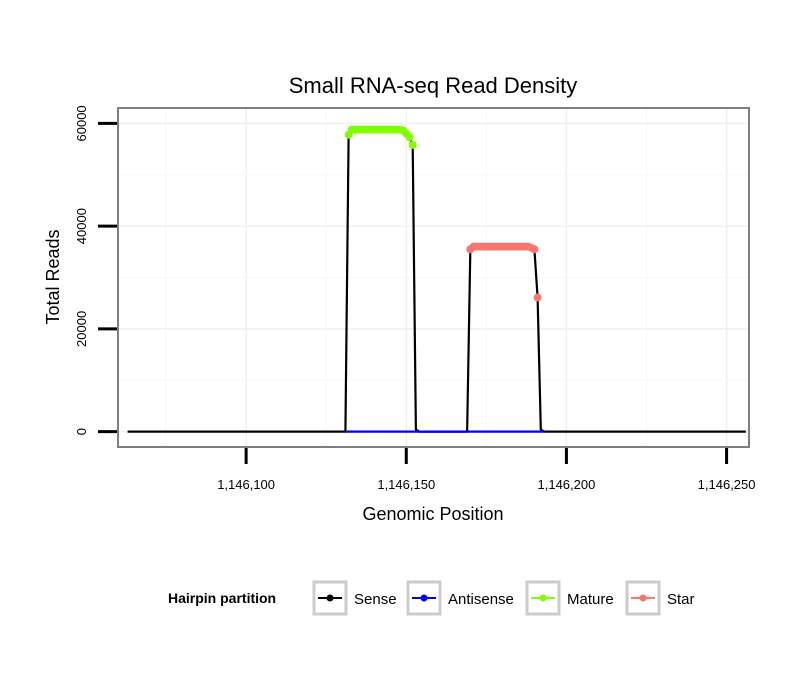 This screenshot has width=810, height=690. Describe the element at coordinates (222, 598) in the screenshot. I see `legend-title: Hairpin partition` at that location.